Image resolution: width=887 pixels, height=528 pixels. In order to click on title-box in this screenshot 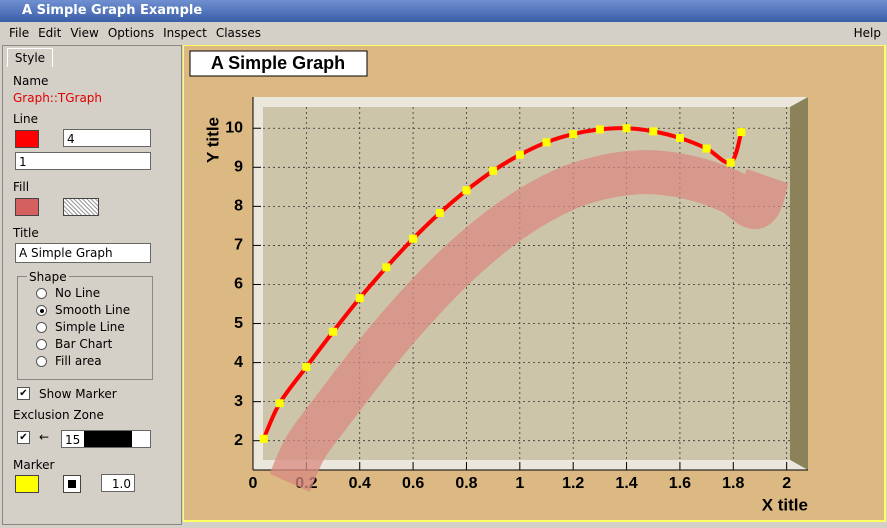, I will do `click(278, 63)`.